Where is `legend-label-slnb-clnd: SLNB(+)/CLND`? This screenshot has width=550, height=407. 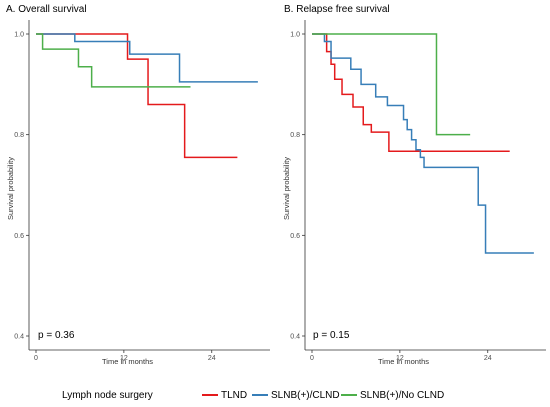
legend-label-slnb-clnd: SLNB(+)/CLND is located at coordinates (305, 395).